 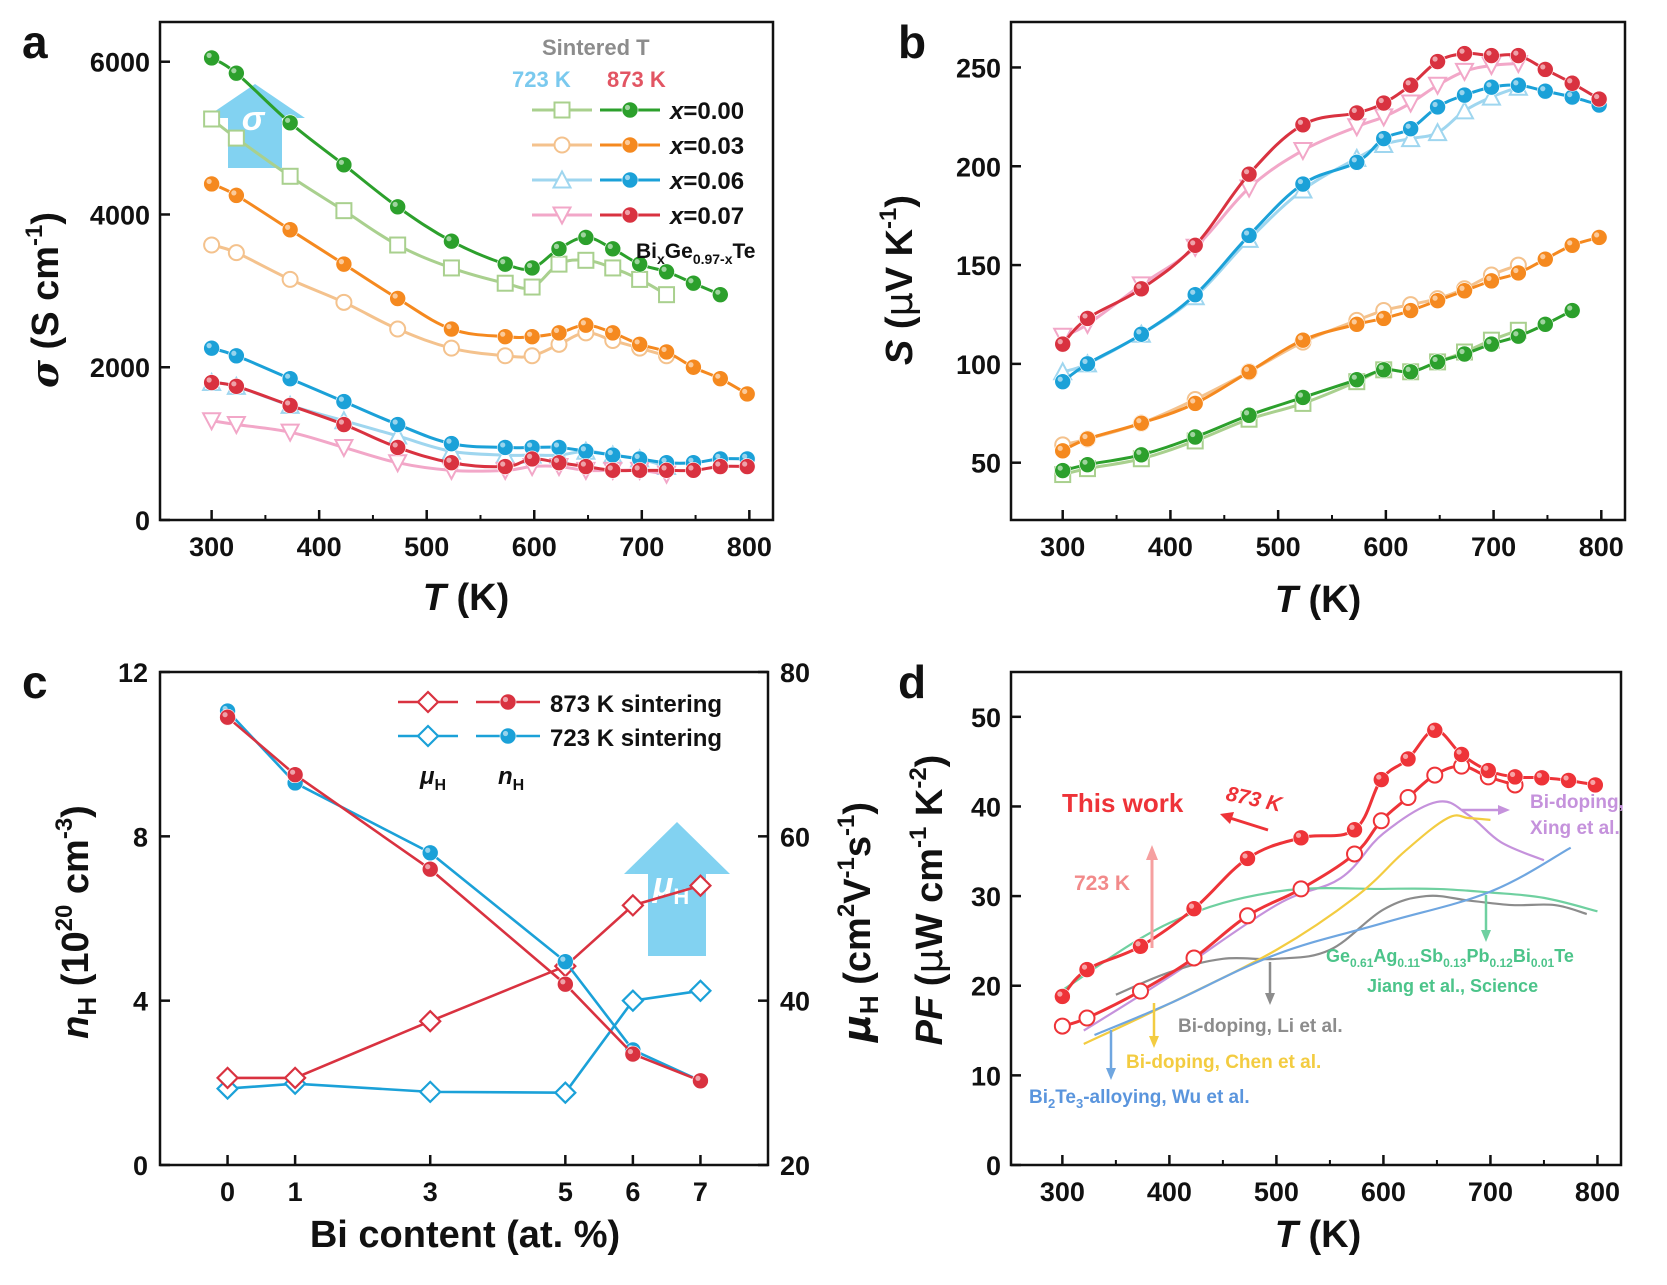 I want to click on a-point-4-5-highlight, so click(x=449, y=239).